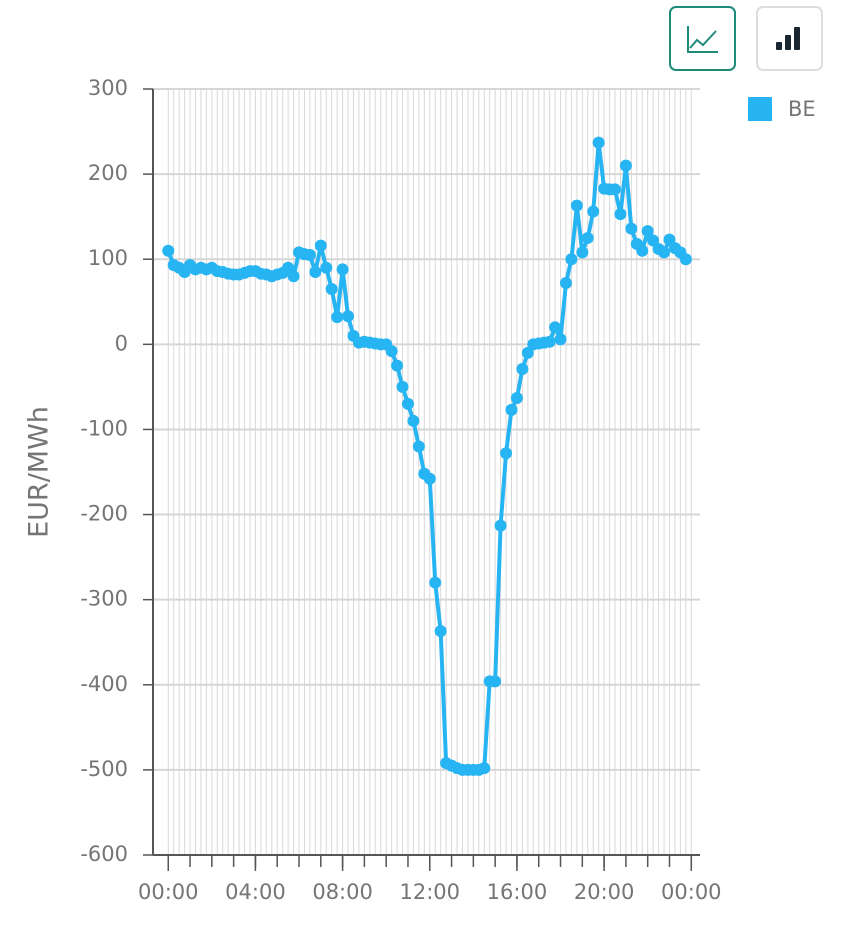 The height and width of the screenshot is (929, 864). Describe the element at coordinates (342, 892) in the screenshot. I see `x-tick-label: 08:00` at that location.